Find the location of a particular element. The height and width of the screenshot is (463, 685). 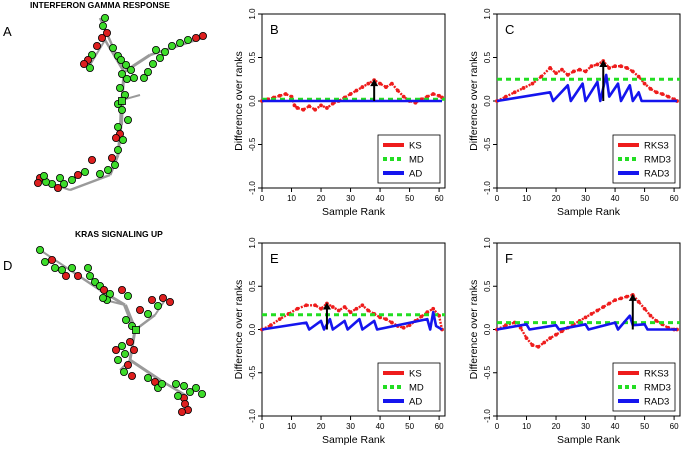

x-tick-label: 50 is located at coordinates (644, 198).